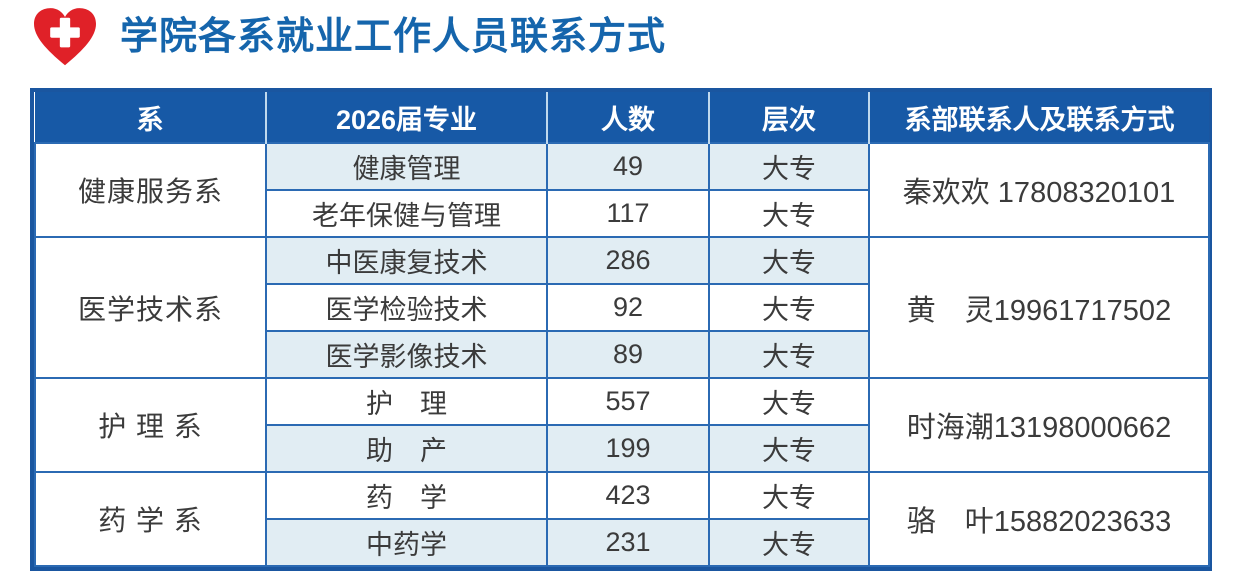 The height and width of the screenshot is (588, 1241). I want to click on table-row: 中药学 231 大专, so click(622, 542).